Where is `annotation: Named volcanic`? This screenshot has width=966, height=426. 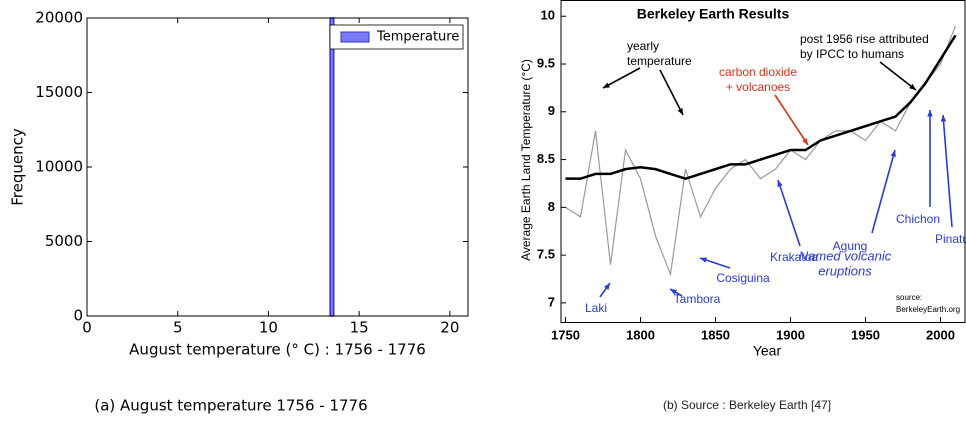 annotation: Named volcanic is located at coordinates (845, 255).